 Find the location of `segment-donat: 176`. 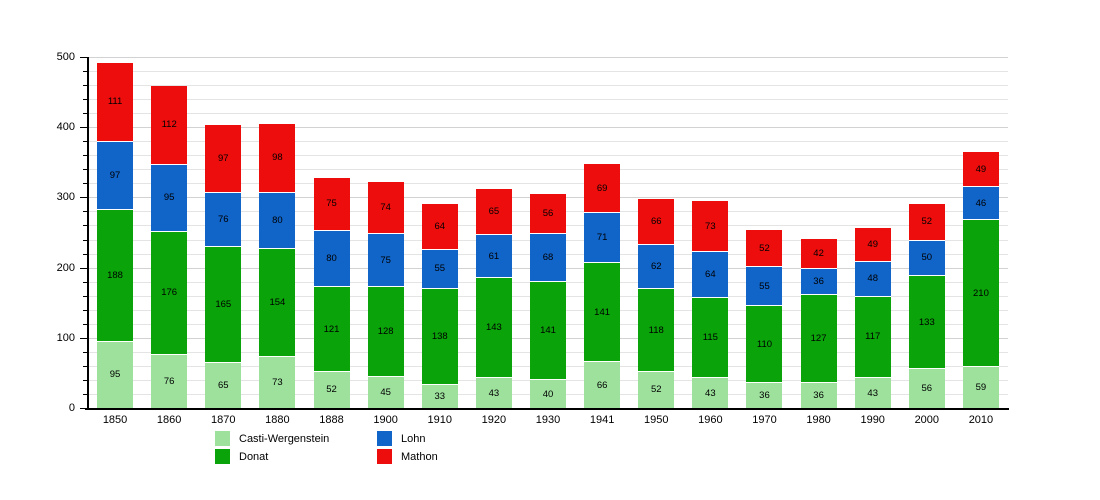

segment-donat: 176 is located at coordinates (169, 292).